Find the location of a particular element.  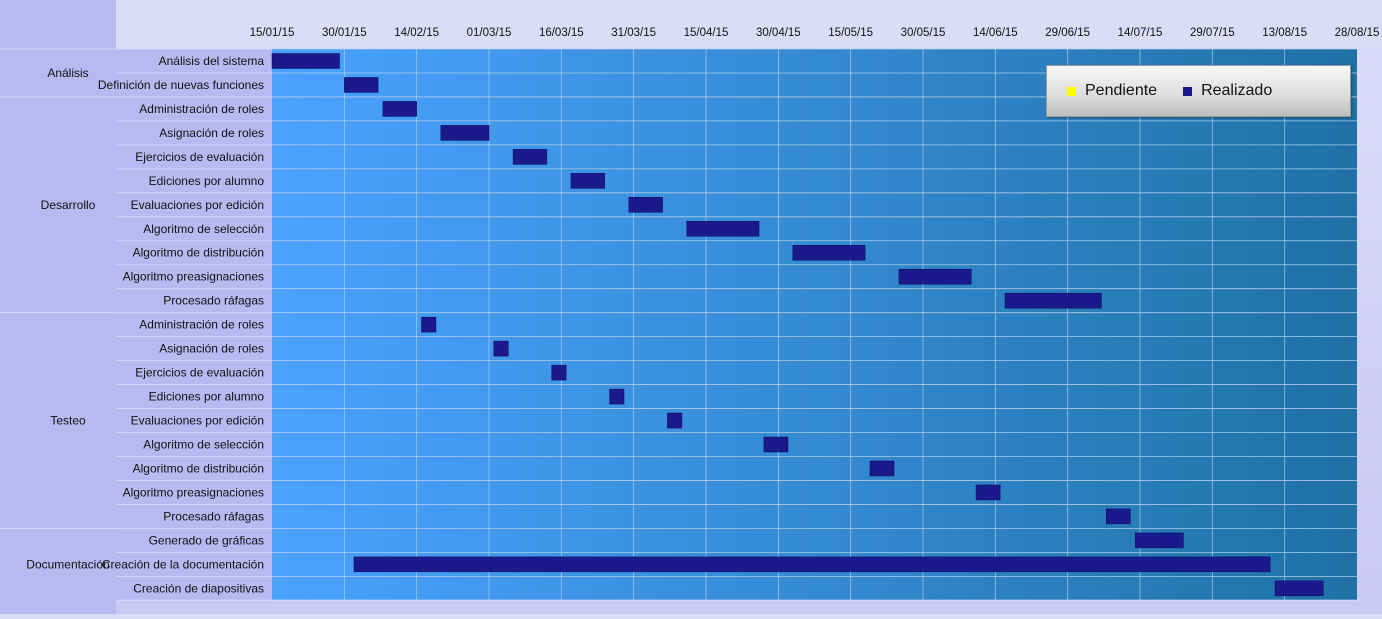

x-tick-label: 30/01/15 is located at coordinates (344, 33).